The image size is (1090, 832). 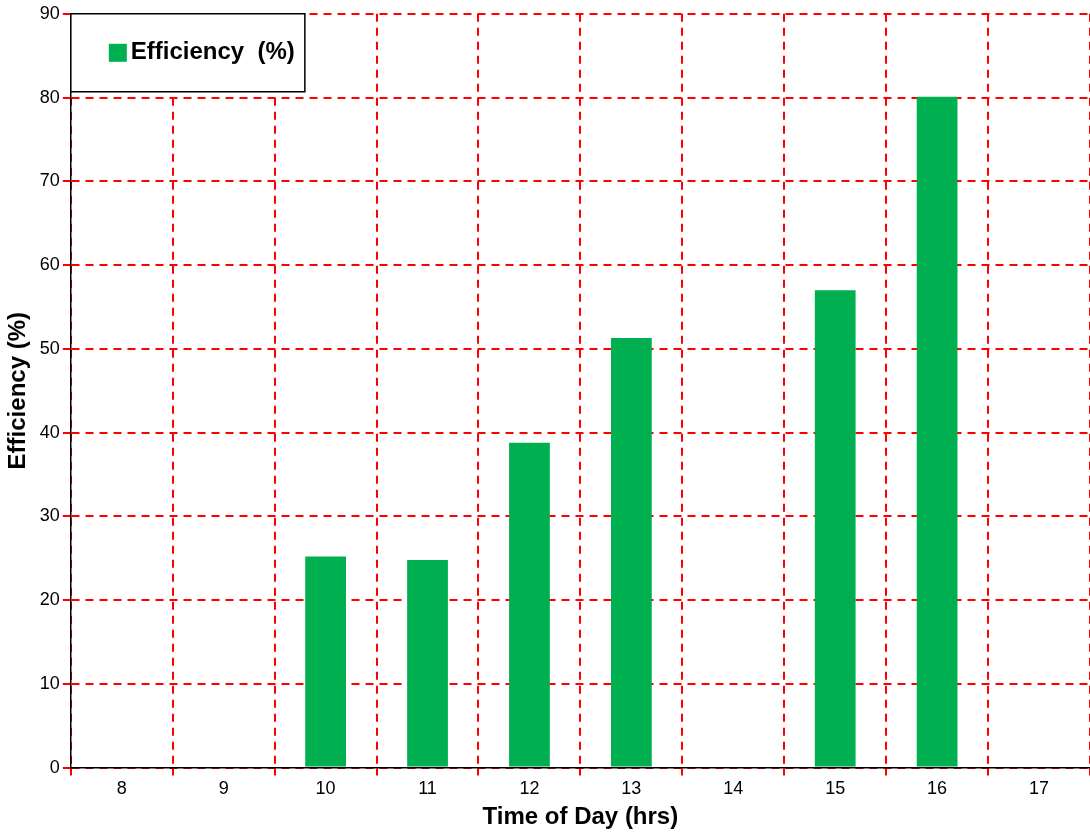 I want to click on x-tick-label: 8, so click(x=121, y=788).